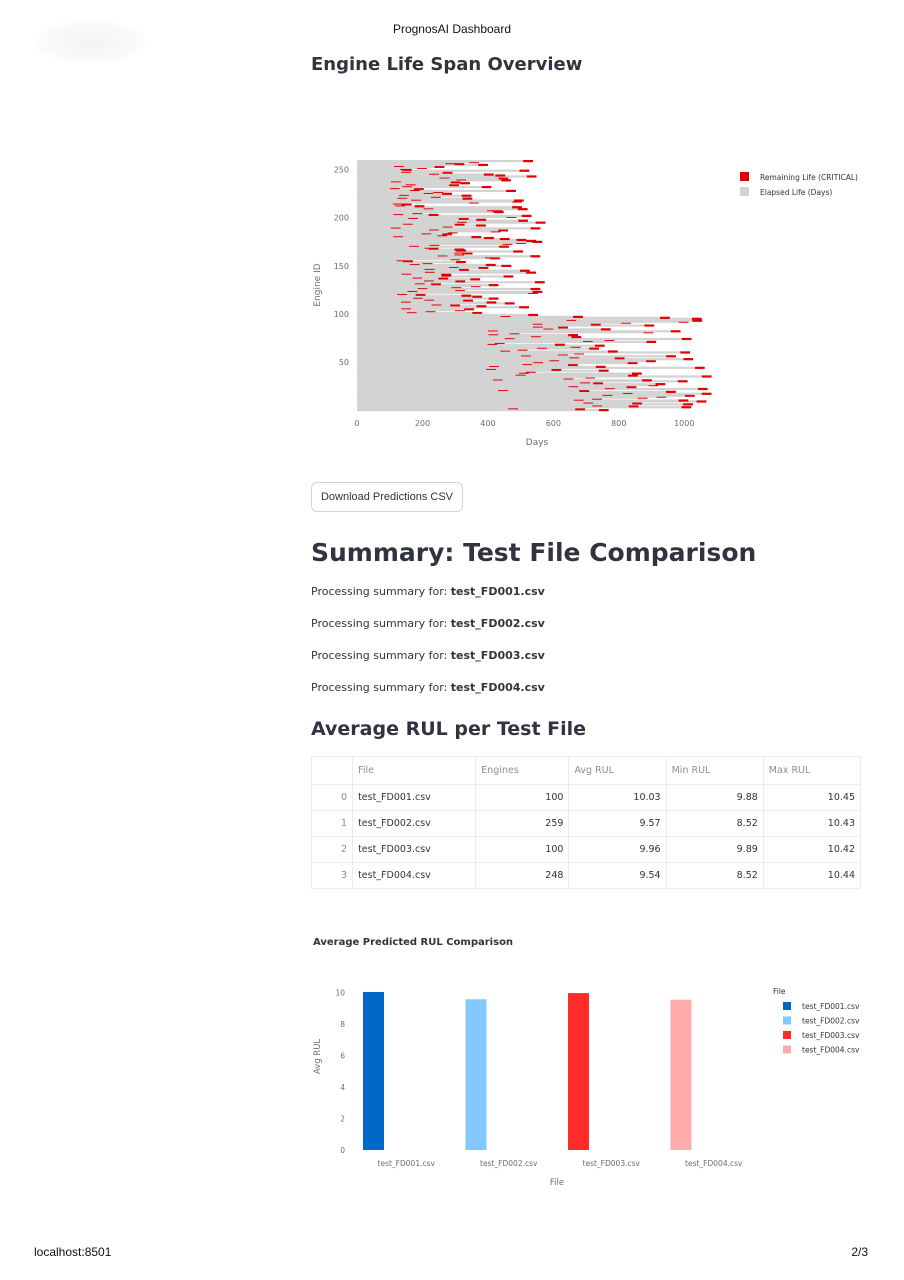 This screenshot has width=904, height=1280. What do you see at coordinates (812, 849) in the screenshot?
I see `cell-max-rul: 10.42` at bounding box center [812, 849].